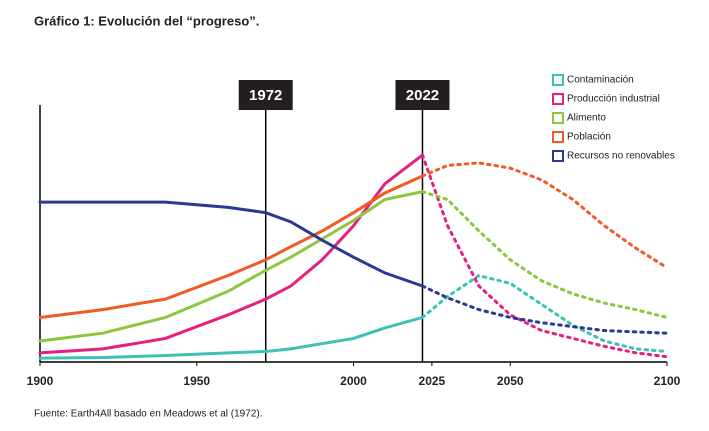  Describe the element at coordinates (353, 381) in the screenshot. I see `x-tick-label: 2000` at that location.